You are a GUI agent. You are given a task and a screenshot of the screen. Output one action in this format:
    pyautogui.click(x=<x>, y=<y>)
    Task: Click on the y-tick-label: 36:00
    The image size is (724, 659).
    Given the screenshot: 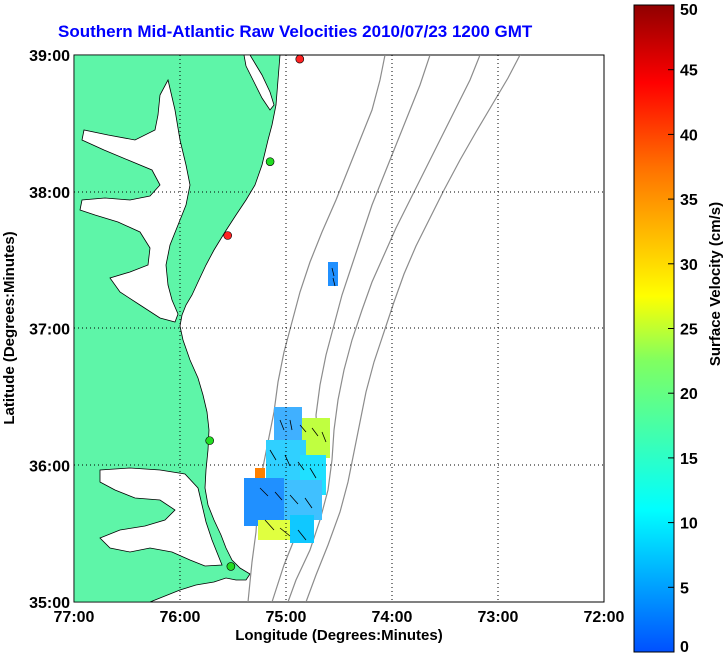 What is the action you would take?
    pyautogui.click(x=49, y=466)
    